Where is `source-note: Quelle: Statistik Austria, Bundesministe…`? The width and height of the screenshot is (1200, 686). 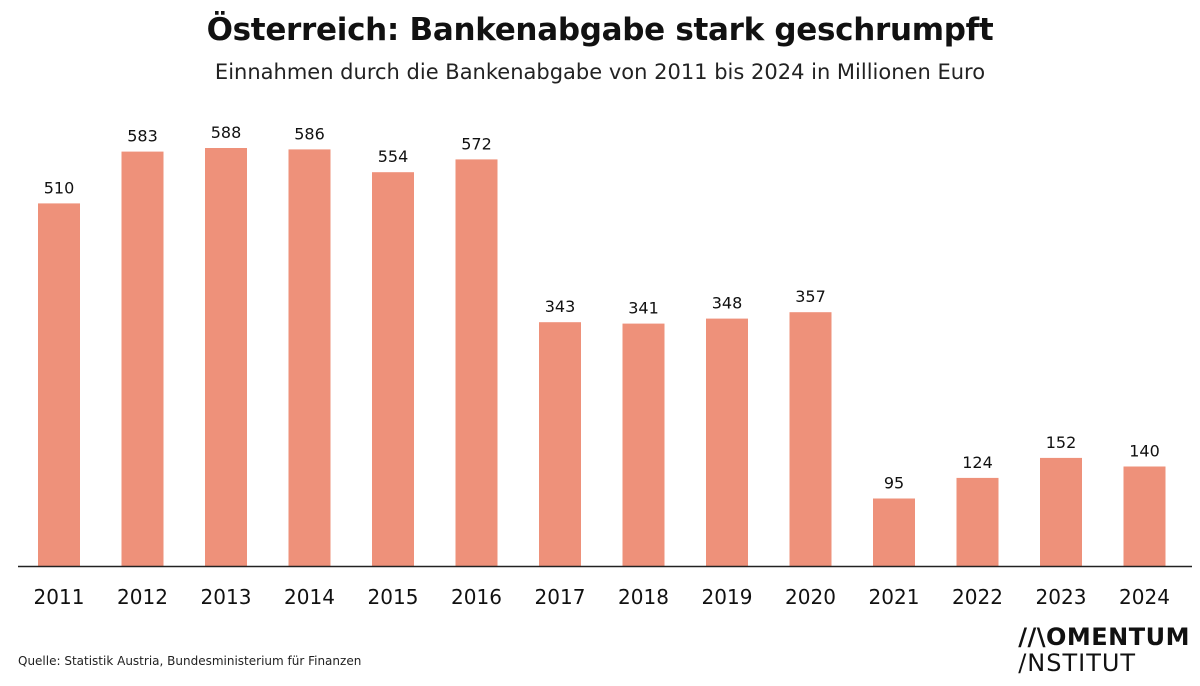 source-note: Quelle: Statistik Austria, Bundesministe… is located at coordinates (190, 661).